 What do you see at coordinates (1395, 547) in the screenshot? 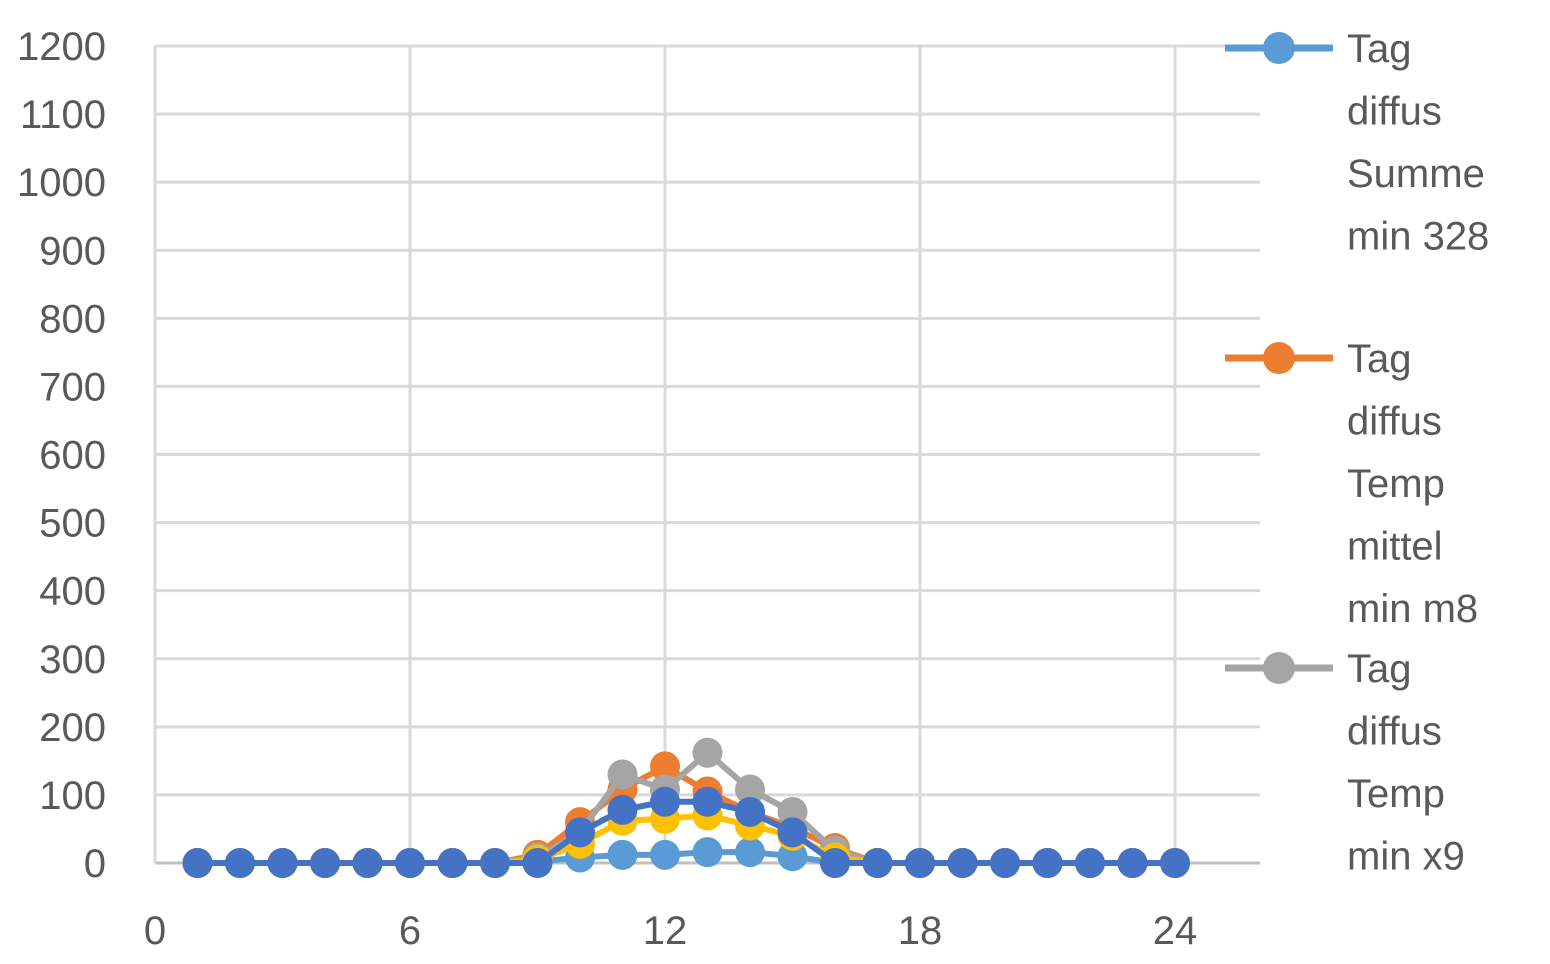
I see `legend-label-line: mittel` at bounding box center [1395, 547].